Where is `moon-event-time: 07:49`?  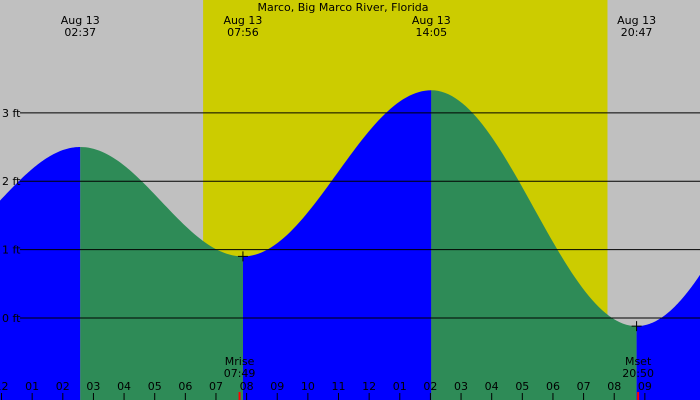
moon-event-time: 07:49 is located at coordinates (240, 373).